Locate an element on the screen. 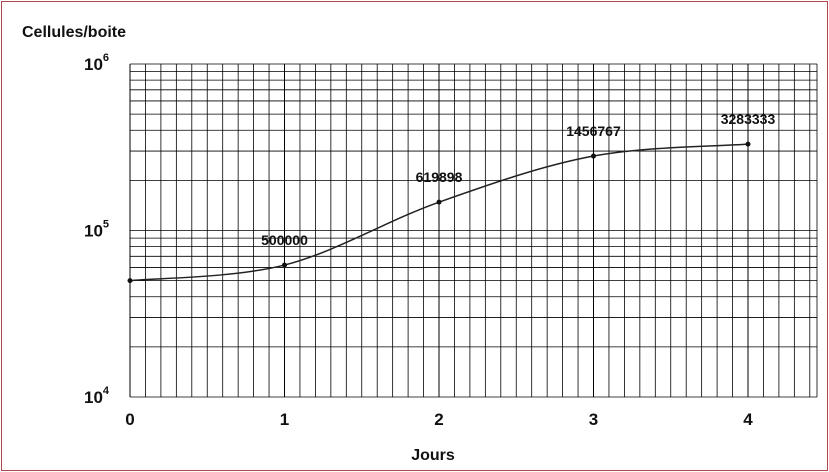  x-axis-label: Jours is located at coordinates (433, 455).